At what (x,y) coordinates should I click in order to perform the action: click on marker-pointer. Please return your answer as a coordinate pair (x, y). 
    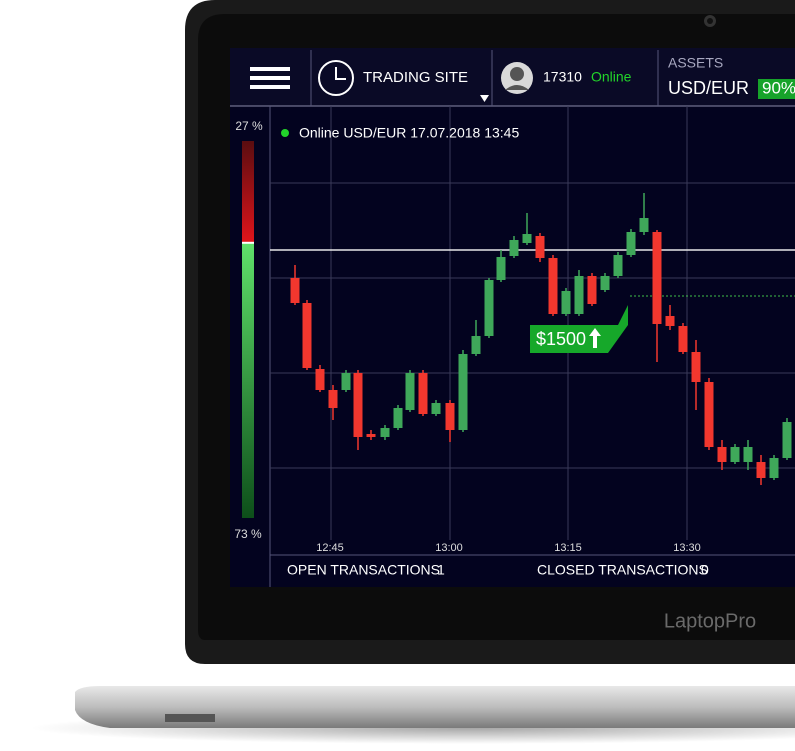
    Looking at the image, I should click on (623, 315).